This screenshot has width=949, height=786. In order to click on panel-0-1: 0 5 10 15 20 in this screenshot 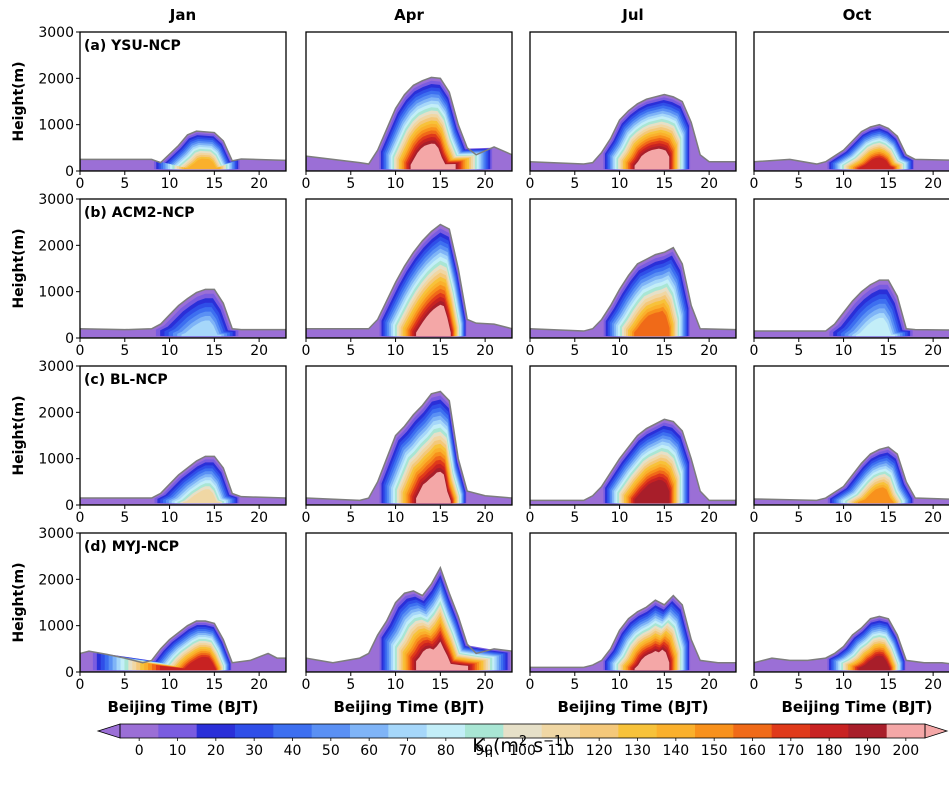, I will do `click(407, 111)`.